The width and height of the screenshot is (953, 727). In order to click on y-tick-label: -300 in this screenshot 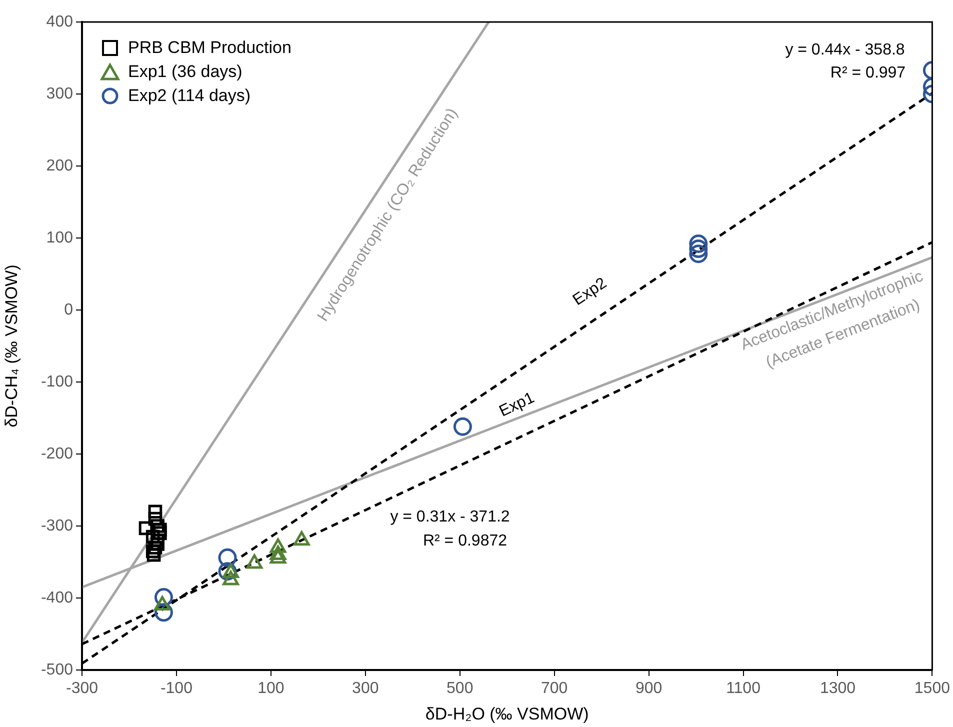, I will do `click(57, 525)`.